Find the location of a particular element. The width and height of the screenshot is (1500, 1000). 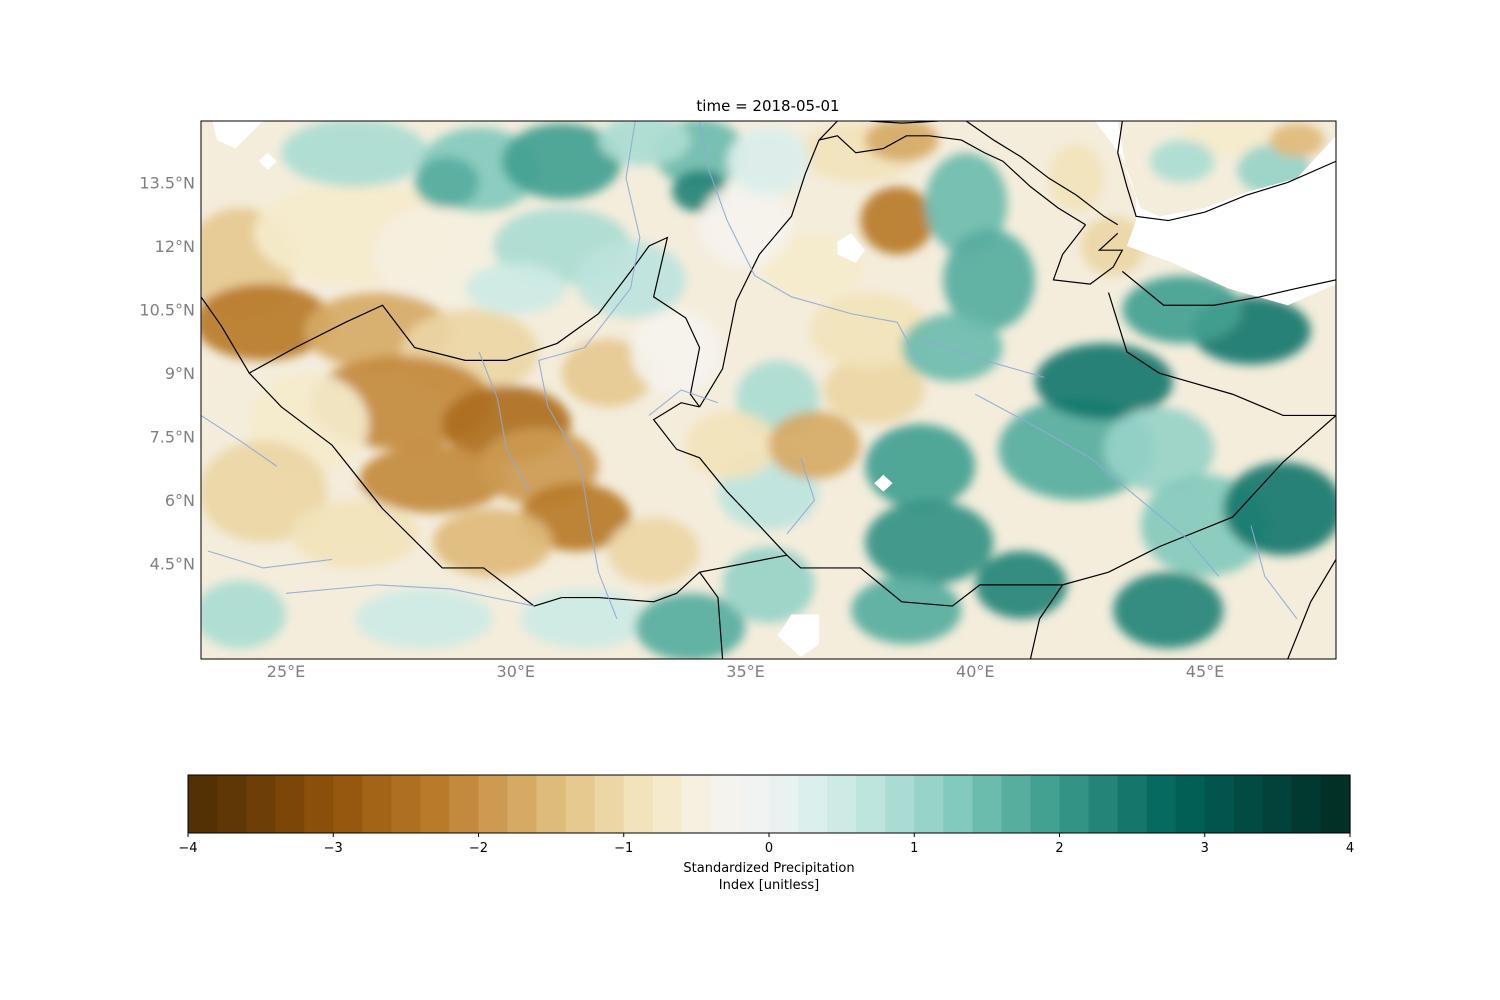

longitude-ticks: 25°E 30°E 35°E 40°E 45°E is located at coordinates (745, 671).